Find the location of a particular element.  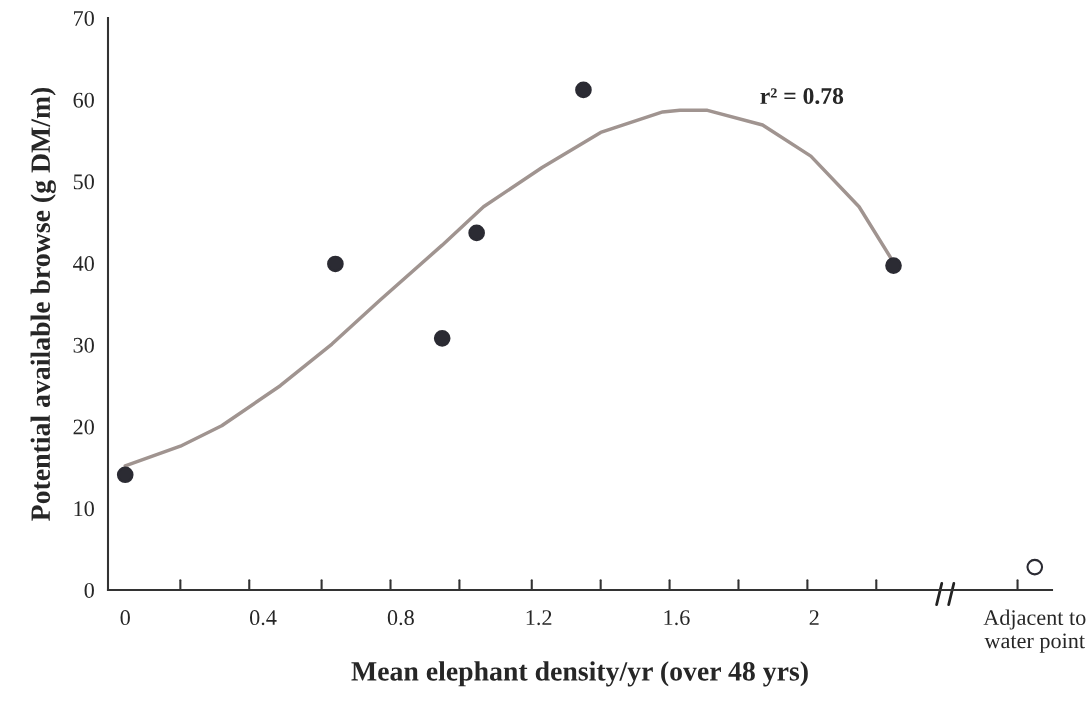

y-tick-label: 0 is located at coordinates (89, 590).